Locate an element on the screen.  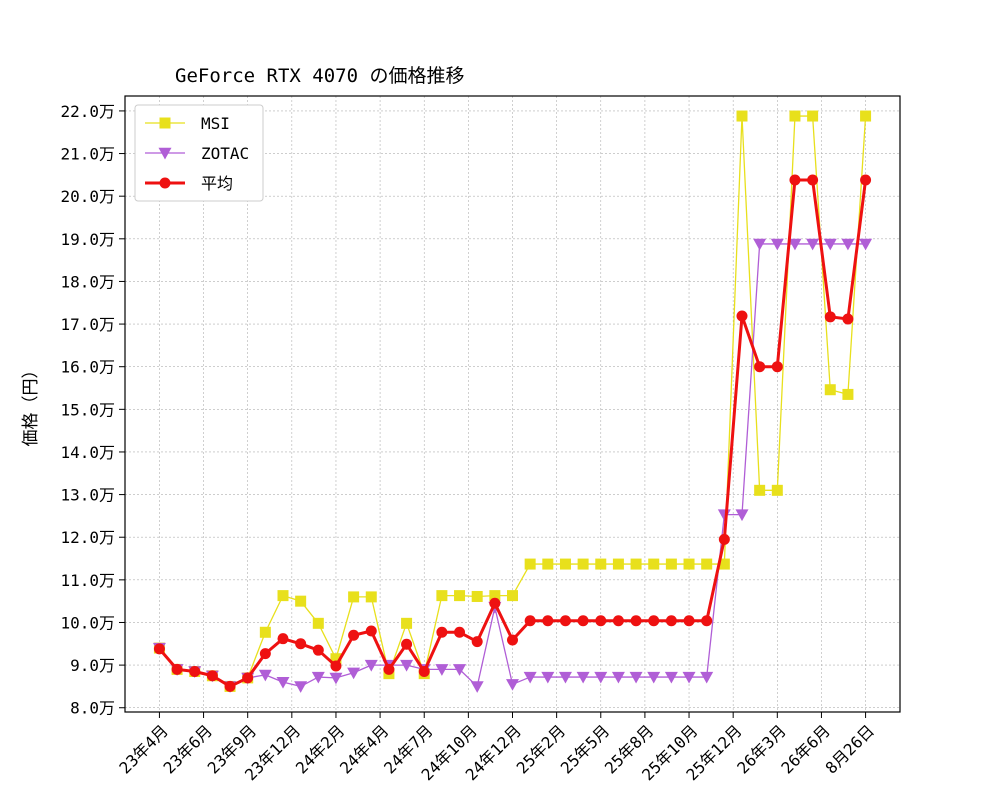
y-axis-label: 価格（円） is located at coordinates (31, 404).